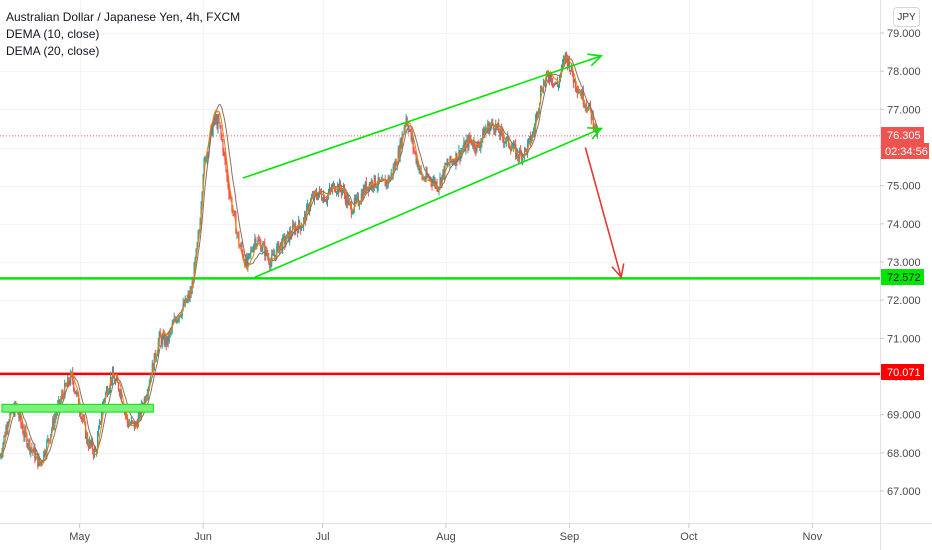 Image resolution: width=932 pixels, height=550 pixels. I want to click on support-zone-box, so click(77, 408).